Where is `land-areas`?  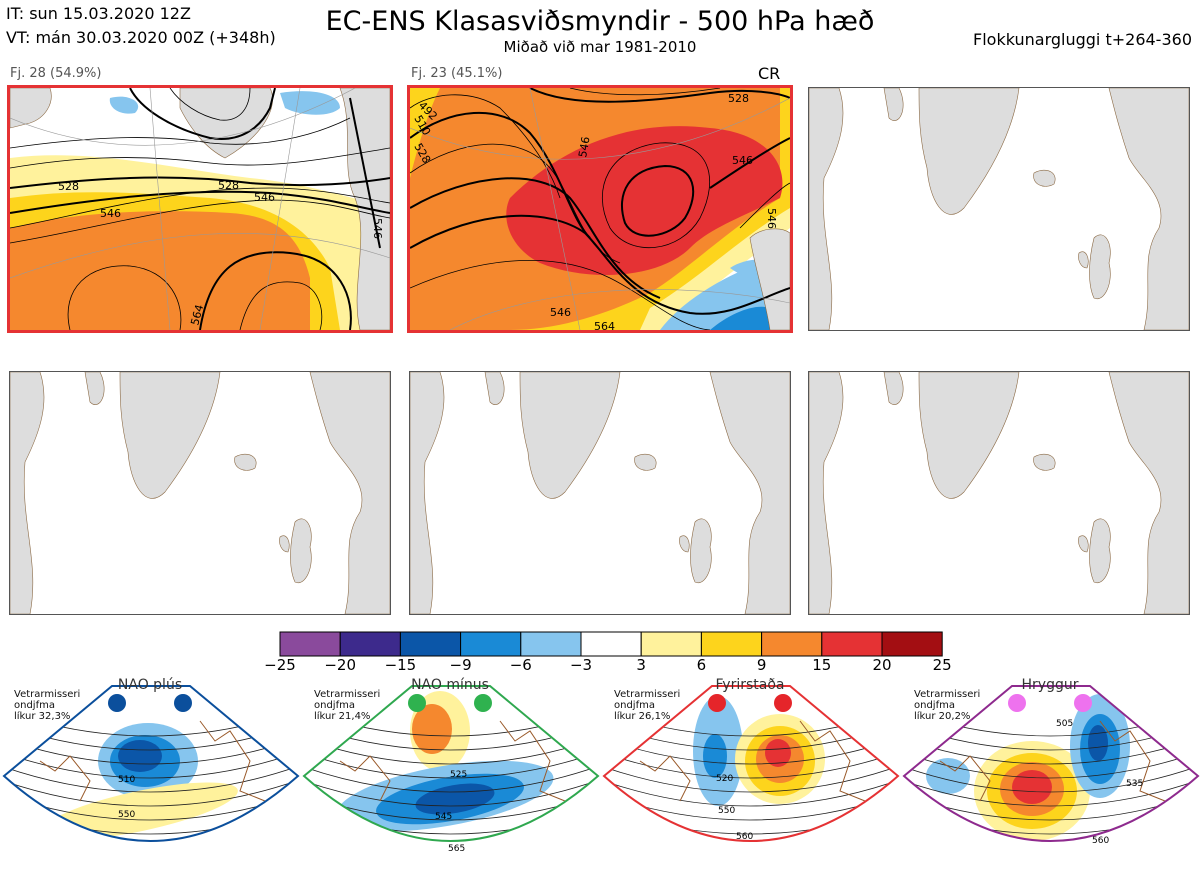 land-areas is located at coordinates (769, 279).